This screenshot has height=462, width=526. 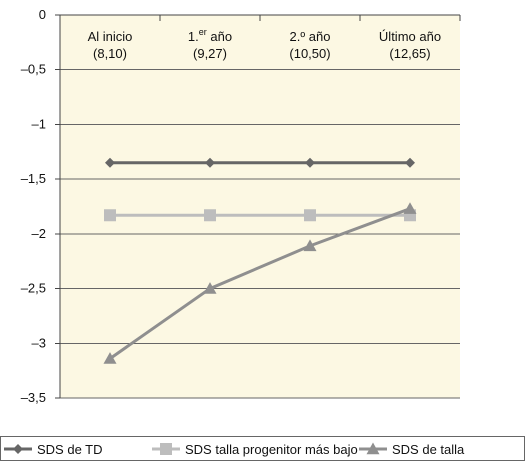 What do you see at coordinates (70, 449) in the screenshot?
I see `legend-label: SDS de TD` at bounding box center [70, 449].